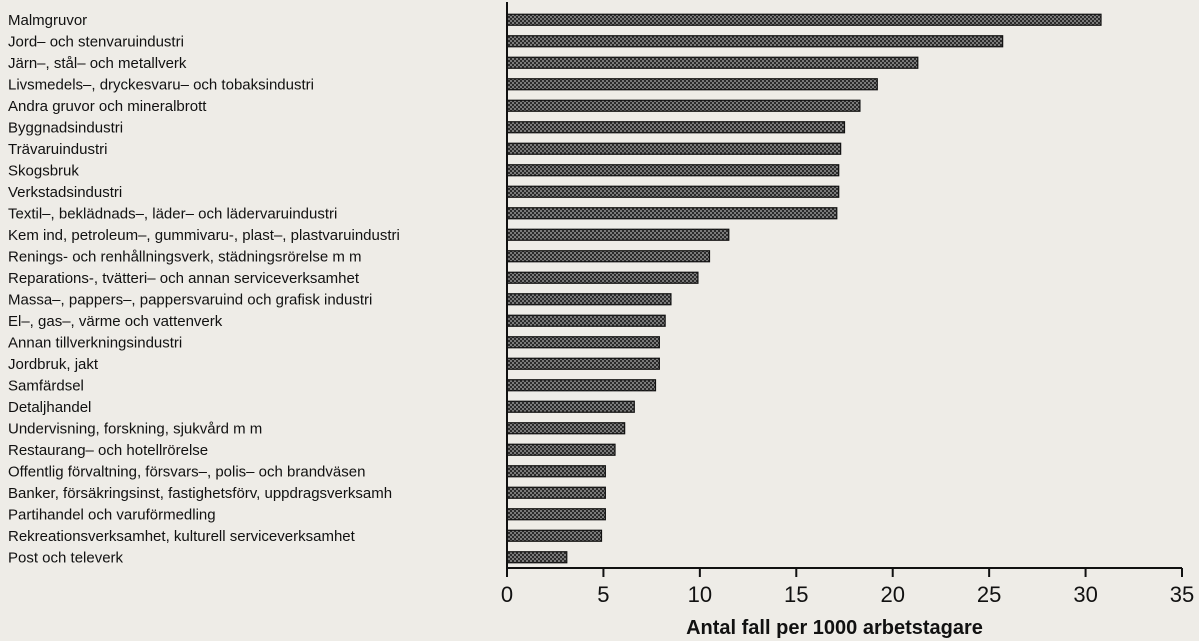 The image size is (1199, 641). What do you see at coordinates (847, 587) in the screenshot?
I see `x-axis-ticks: 0 5 10 15 20 25 30 35` at bounding box center [847, 587].